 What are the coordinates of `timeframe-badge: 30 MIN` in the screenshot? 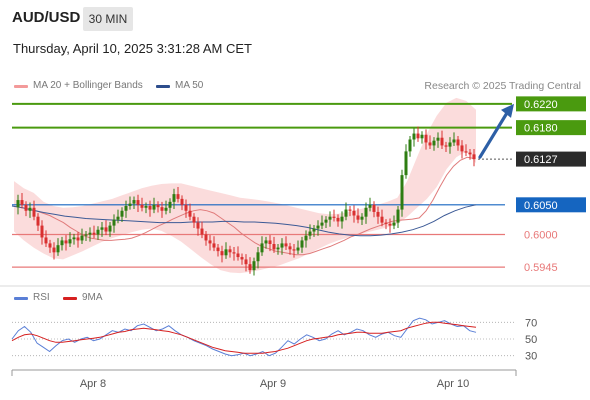 It's located at (108, 19).